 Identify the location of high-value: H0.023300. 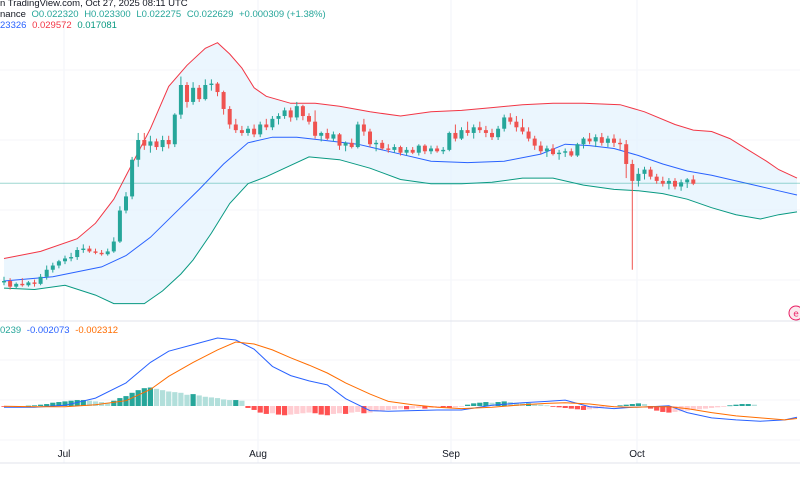
(107, 14).